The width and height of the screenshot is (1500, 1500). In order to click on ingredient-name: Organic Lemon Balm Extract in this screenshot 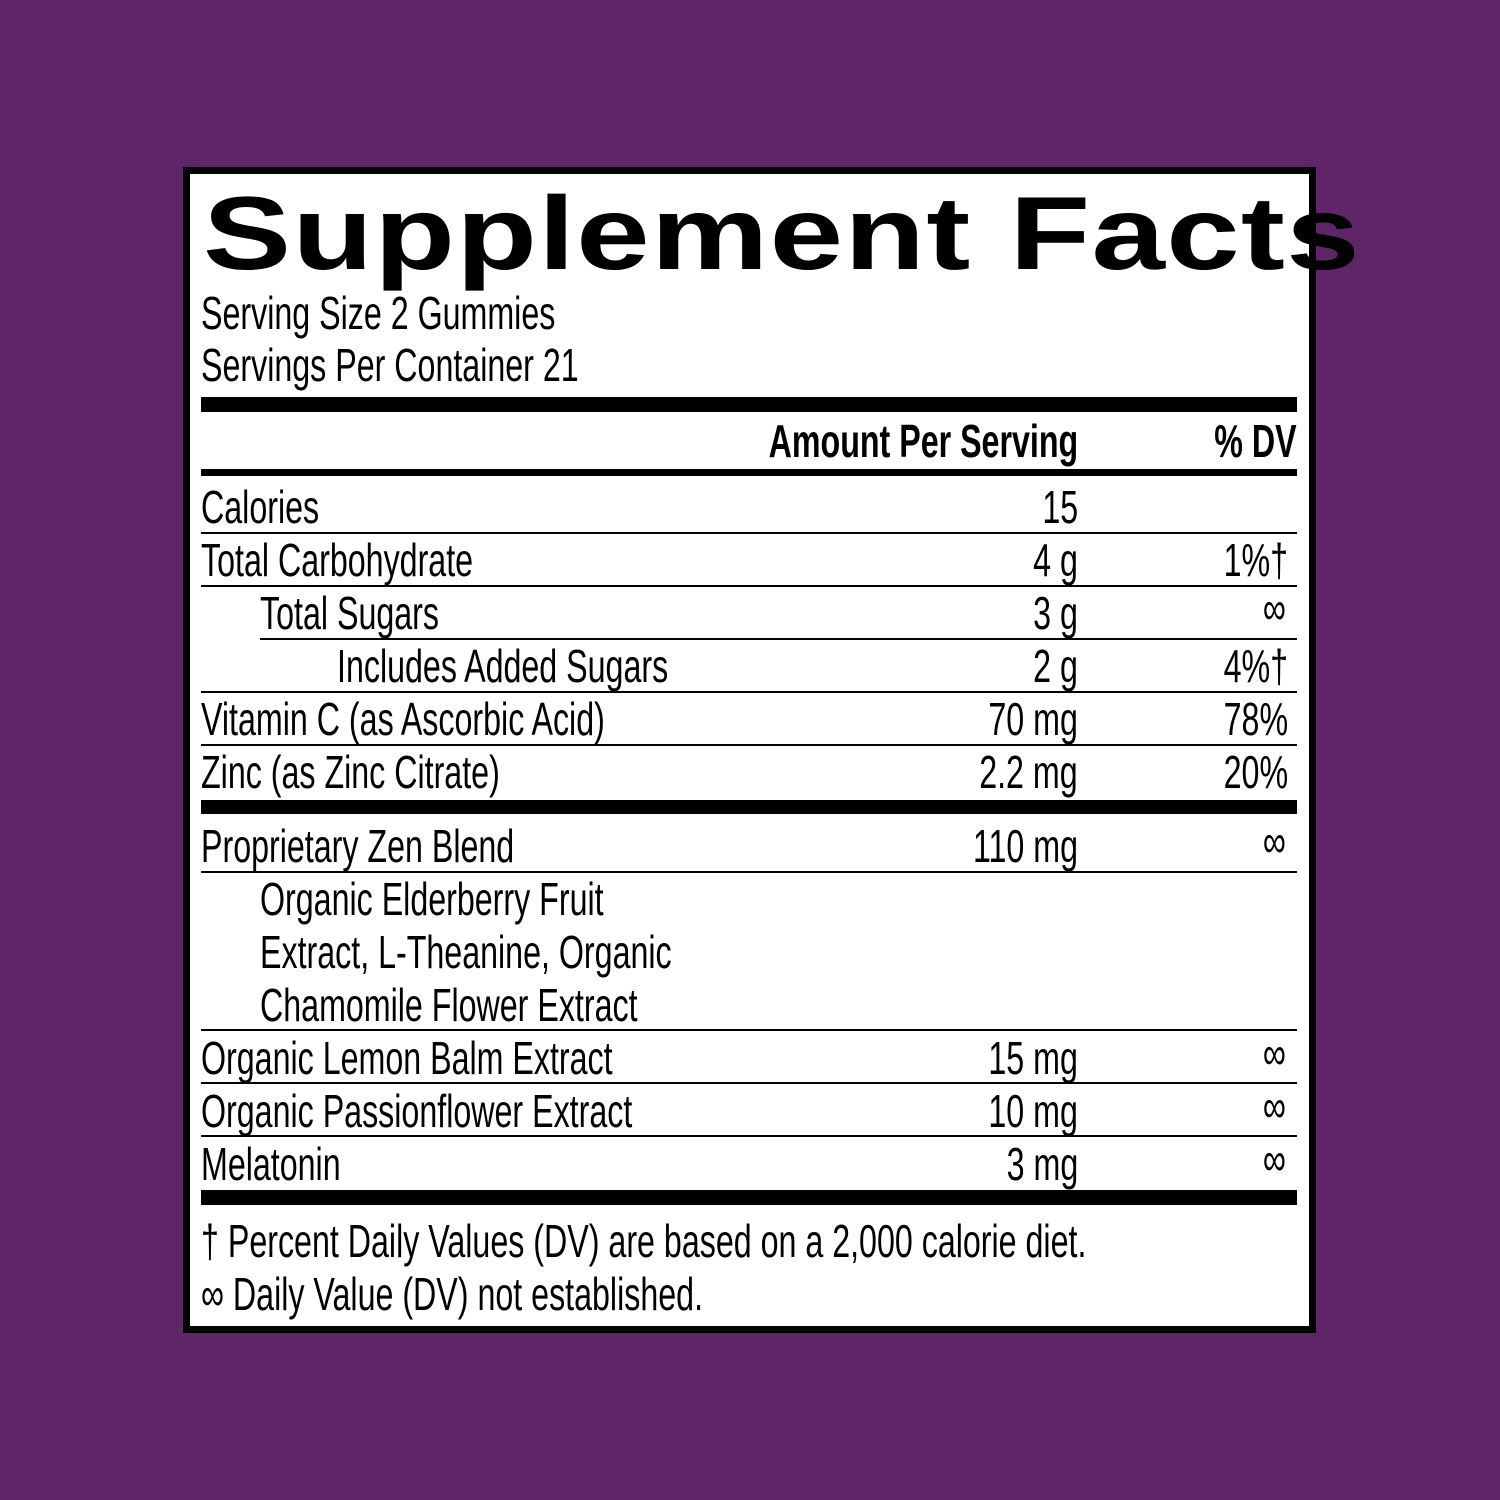, I will do `click(407, 1058)`.